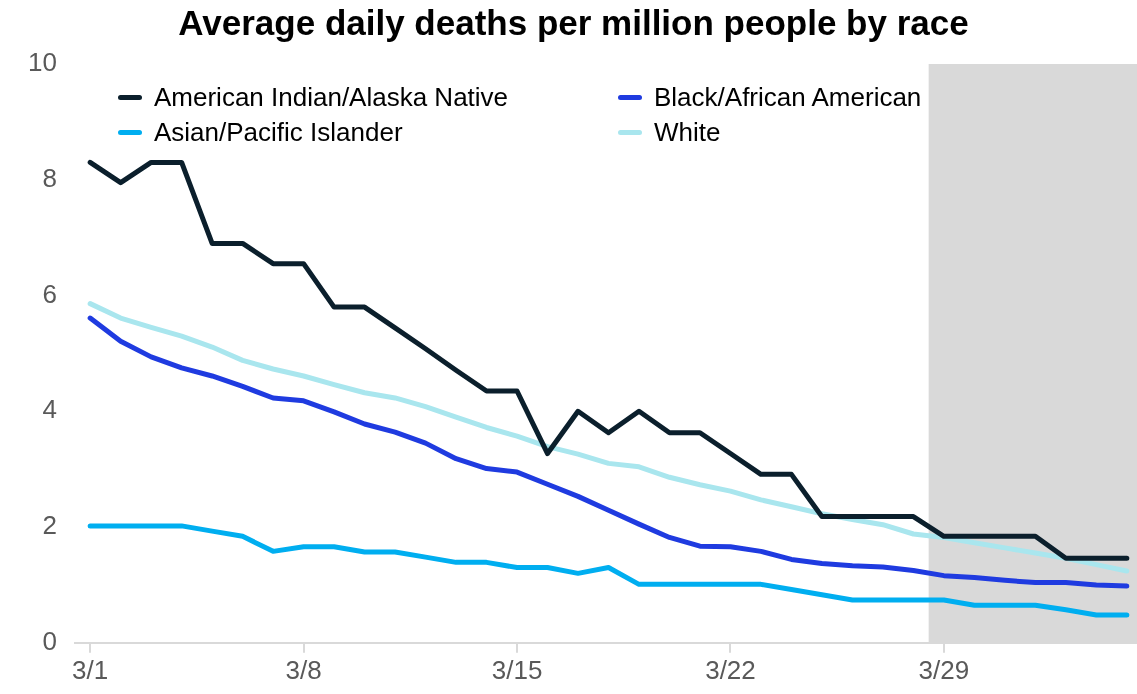  What do you see at coordinates (49, 293) in the screenshot?
I see `y-tick-label: 6` at bounding box center [49, 293].